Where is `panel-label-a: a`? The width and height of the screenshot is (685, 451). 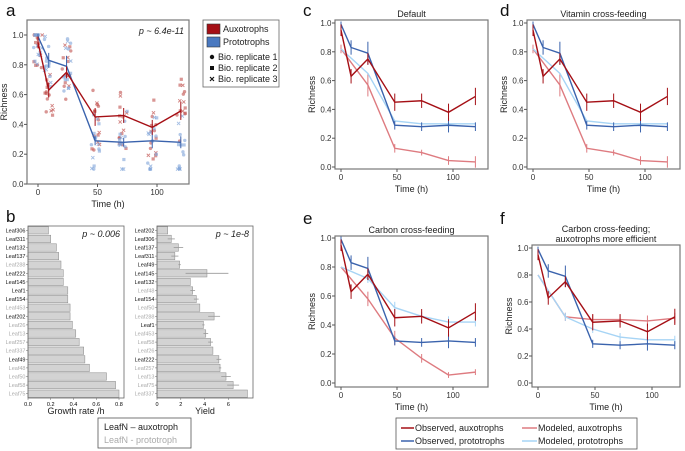
panel-label-a: a is located at coordinates (11, 10).